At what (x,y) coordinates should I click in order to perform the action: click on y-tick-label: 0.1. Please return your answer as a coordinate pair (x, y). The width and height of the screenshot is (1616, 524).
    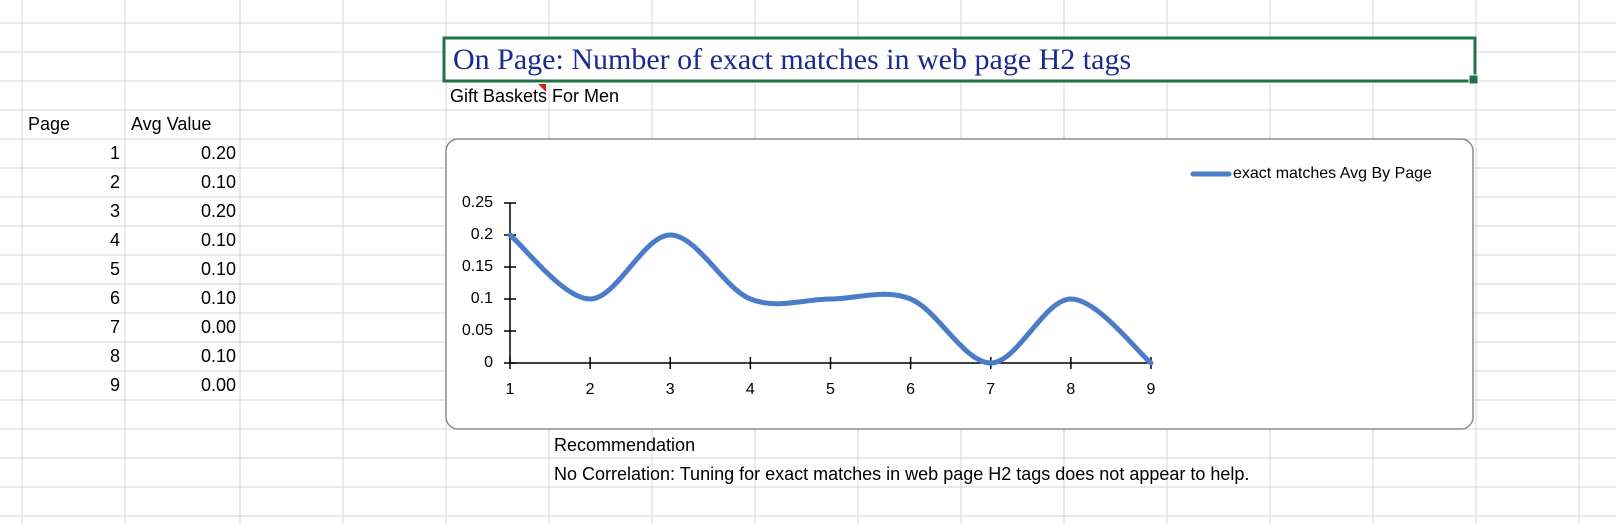
    Looking at the image, I should click on (482, 298).